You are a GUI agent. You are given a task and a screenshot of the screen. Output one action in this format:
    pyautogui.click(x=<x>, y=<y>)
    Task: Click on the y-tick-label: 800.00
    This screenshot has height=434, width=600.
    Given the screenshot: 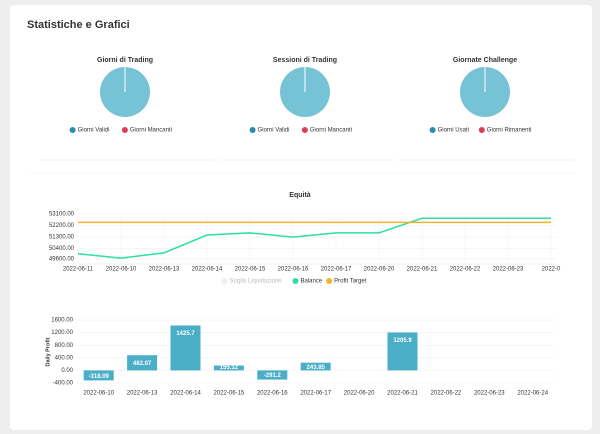 What is the action you would take?
    pyautogui.click(x=64, y=346)
    